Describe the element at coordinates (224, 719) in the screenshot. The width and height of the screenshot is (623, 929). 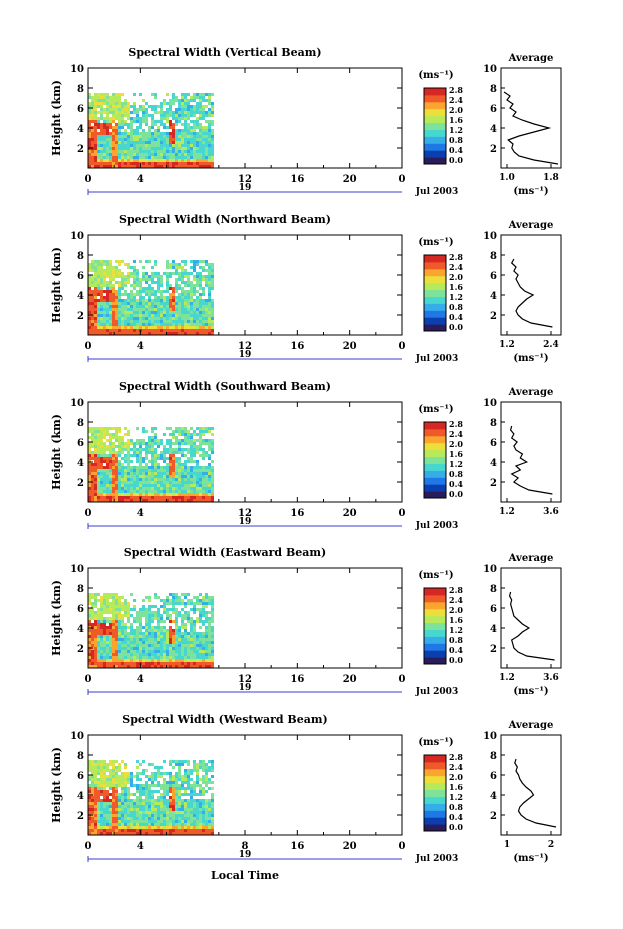
I see `panel-title: Spectral Width (Westward Beam)` at that location.